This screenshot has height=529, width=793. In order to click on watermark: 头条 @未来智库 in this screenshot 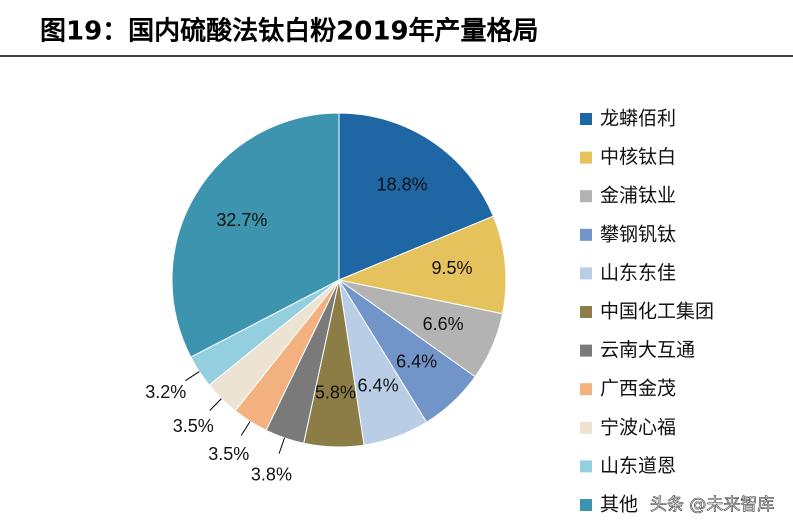, I will do `click(712, 505)`.